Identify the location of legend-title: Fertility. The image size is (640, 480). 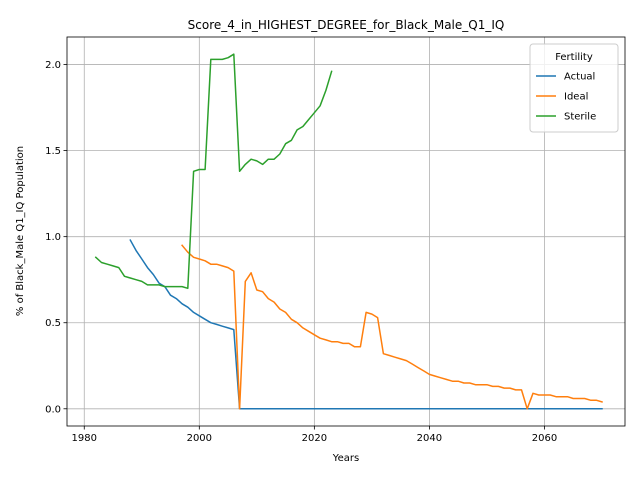
(574, 57).